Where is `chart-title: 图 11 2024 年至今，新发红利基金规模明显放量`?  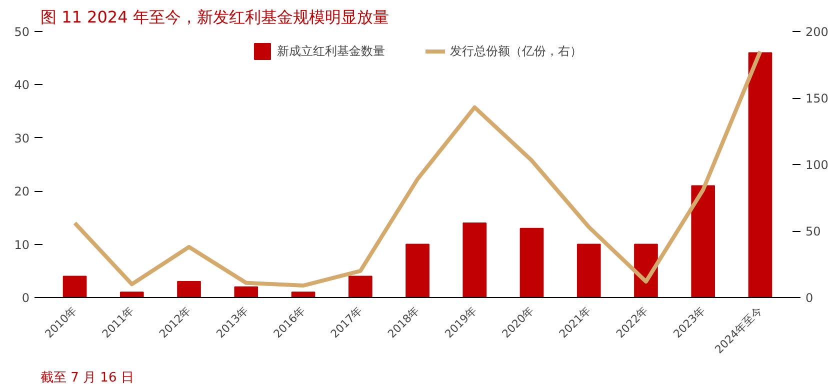
chart-title: 图 11 2024 年至今，新发红利基金规模明显放量 is located at coordinates (214, 17).